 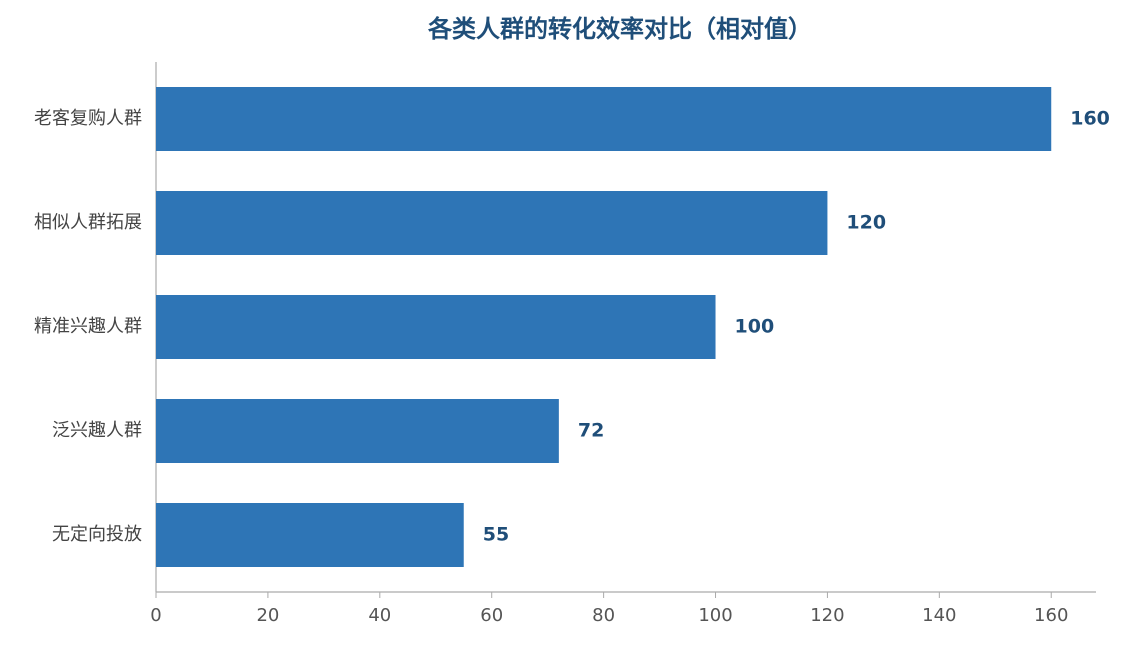 What do you see at coordinates (591, 431) in the screenshot?
I see `value-label: 72` at bounding box center [591, 431].